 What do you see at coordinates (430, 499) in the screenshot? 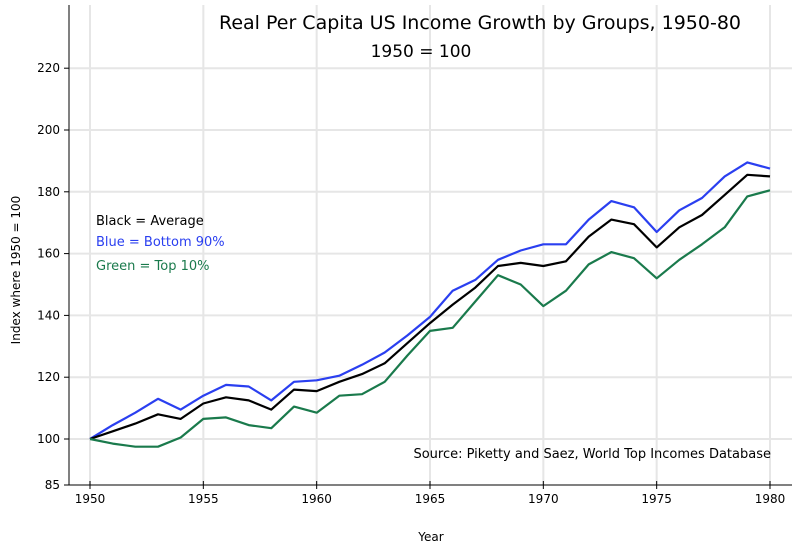
I see `x-tick-label: 1965` at bounding box center [430, 499].